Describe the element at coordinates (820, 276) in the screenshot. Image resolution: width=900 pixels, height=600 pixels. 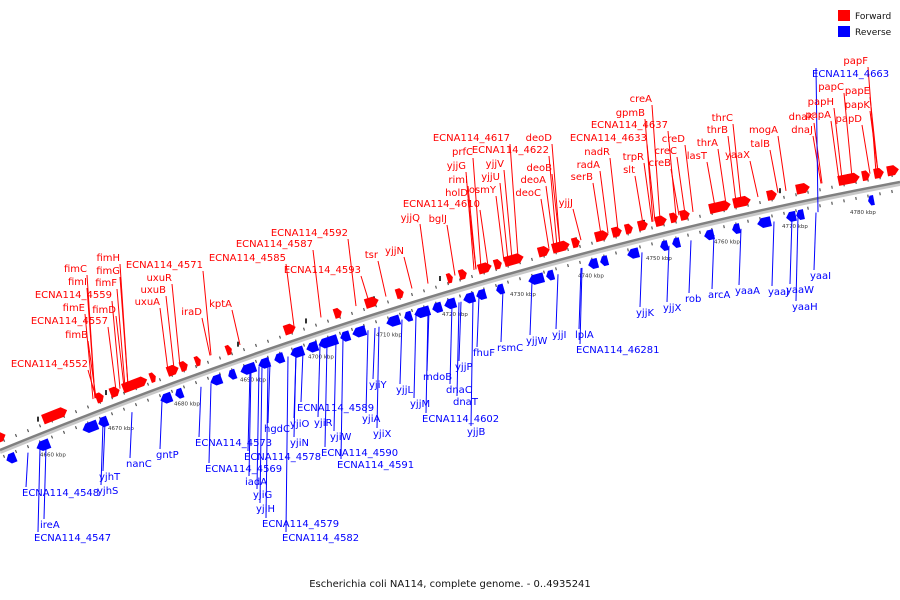
I see `gene-label-yaai: yaaI` at that location.